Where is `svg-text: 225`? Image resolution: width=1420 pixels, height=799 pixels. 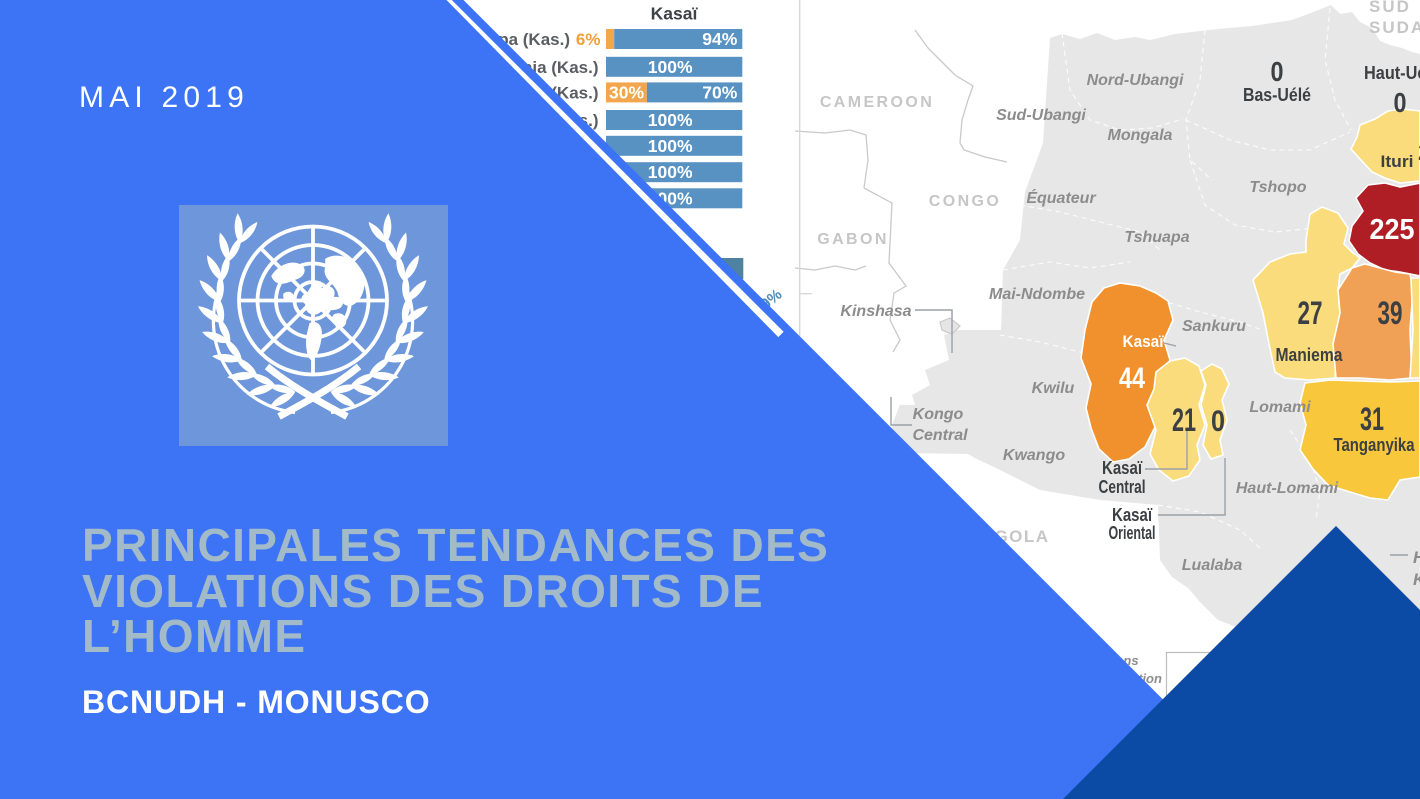 svg-text: 225 is located at coordinates (1392, 230).